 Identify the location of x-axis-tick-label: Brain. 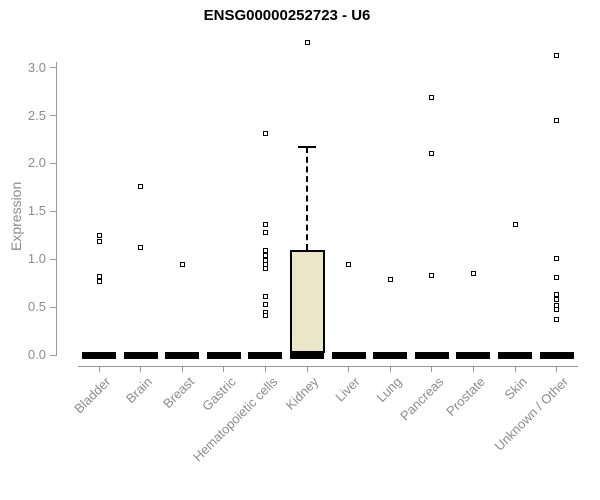
(139, 390).